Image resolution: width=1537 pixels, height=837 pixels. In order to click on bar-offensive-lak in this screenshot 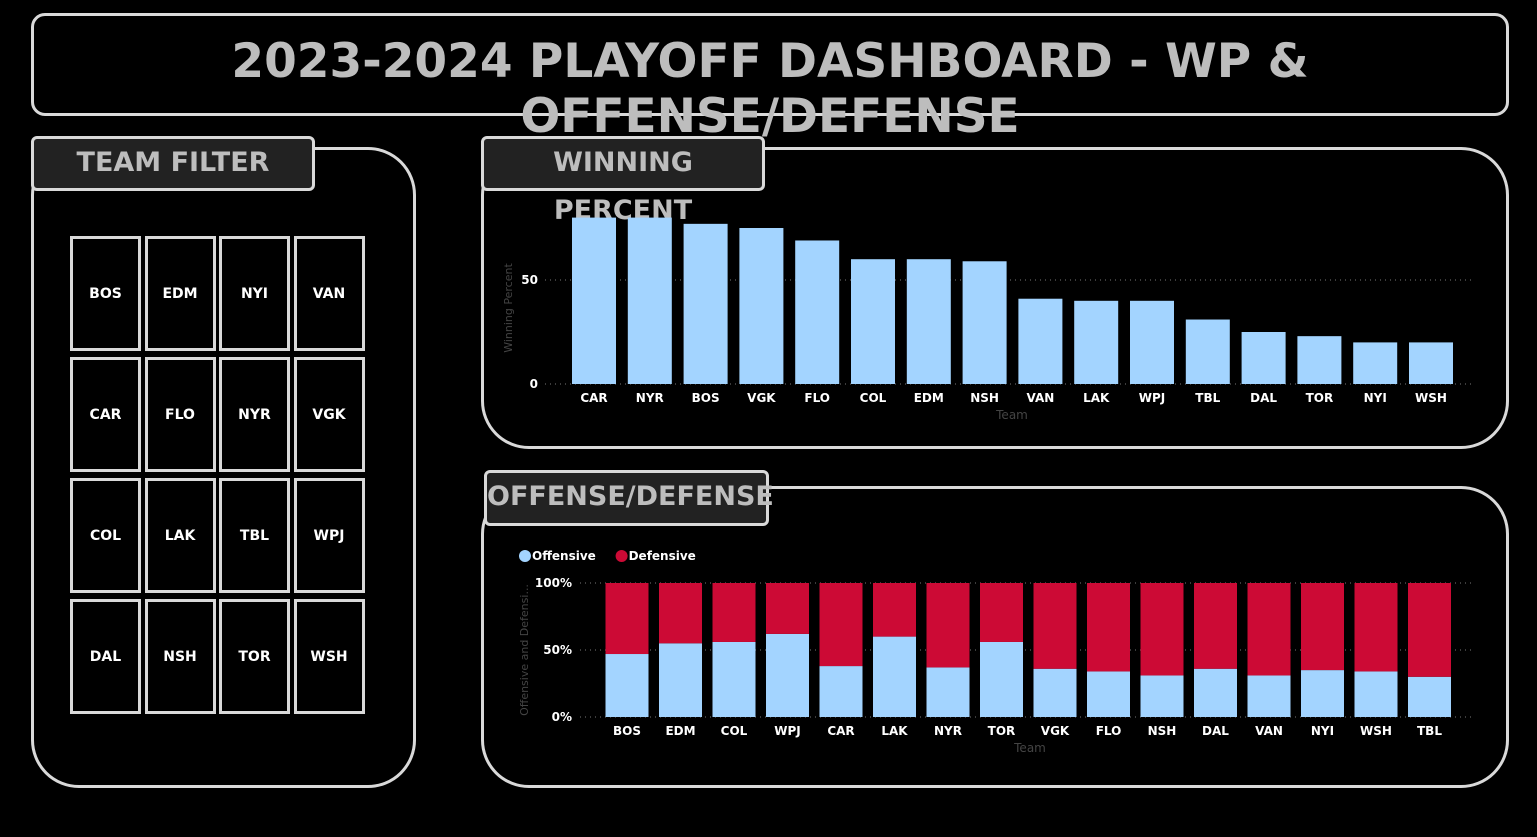, I will do `click(894, 676)`.